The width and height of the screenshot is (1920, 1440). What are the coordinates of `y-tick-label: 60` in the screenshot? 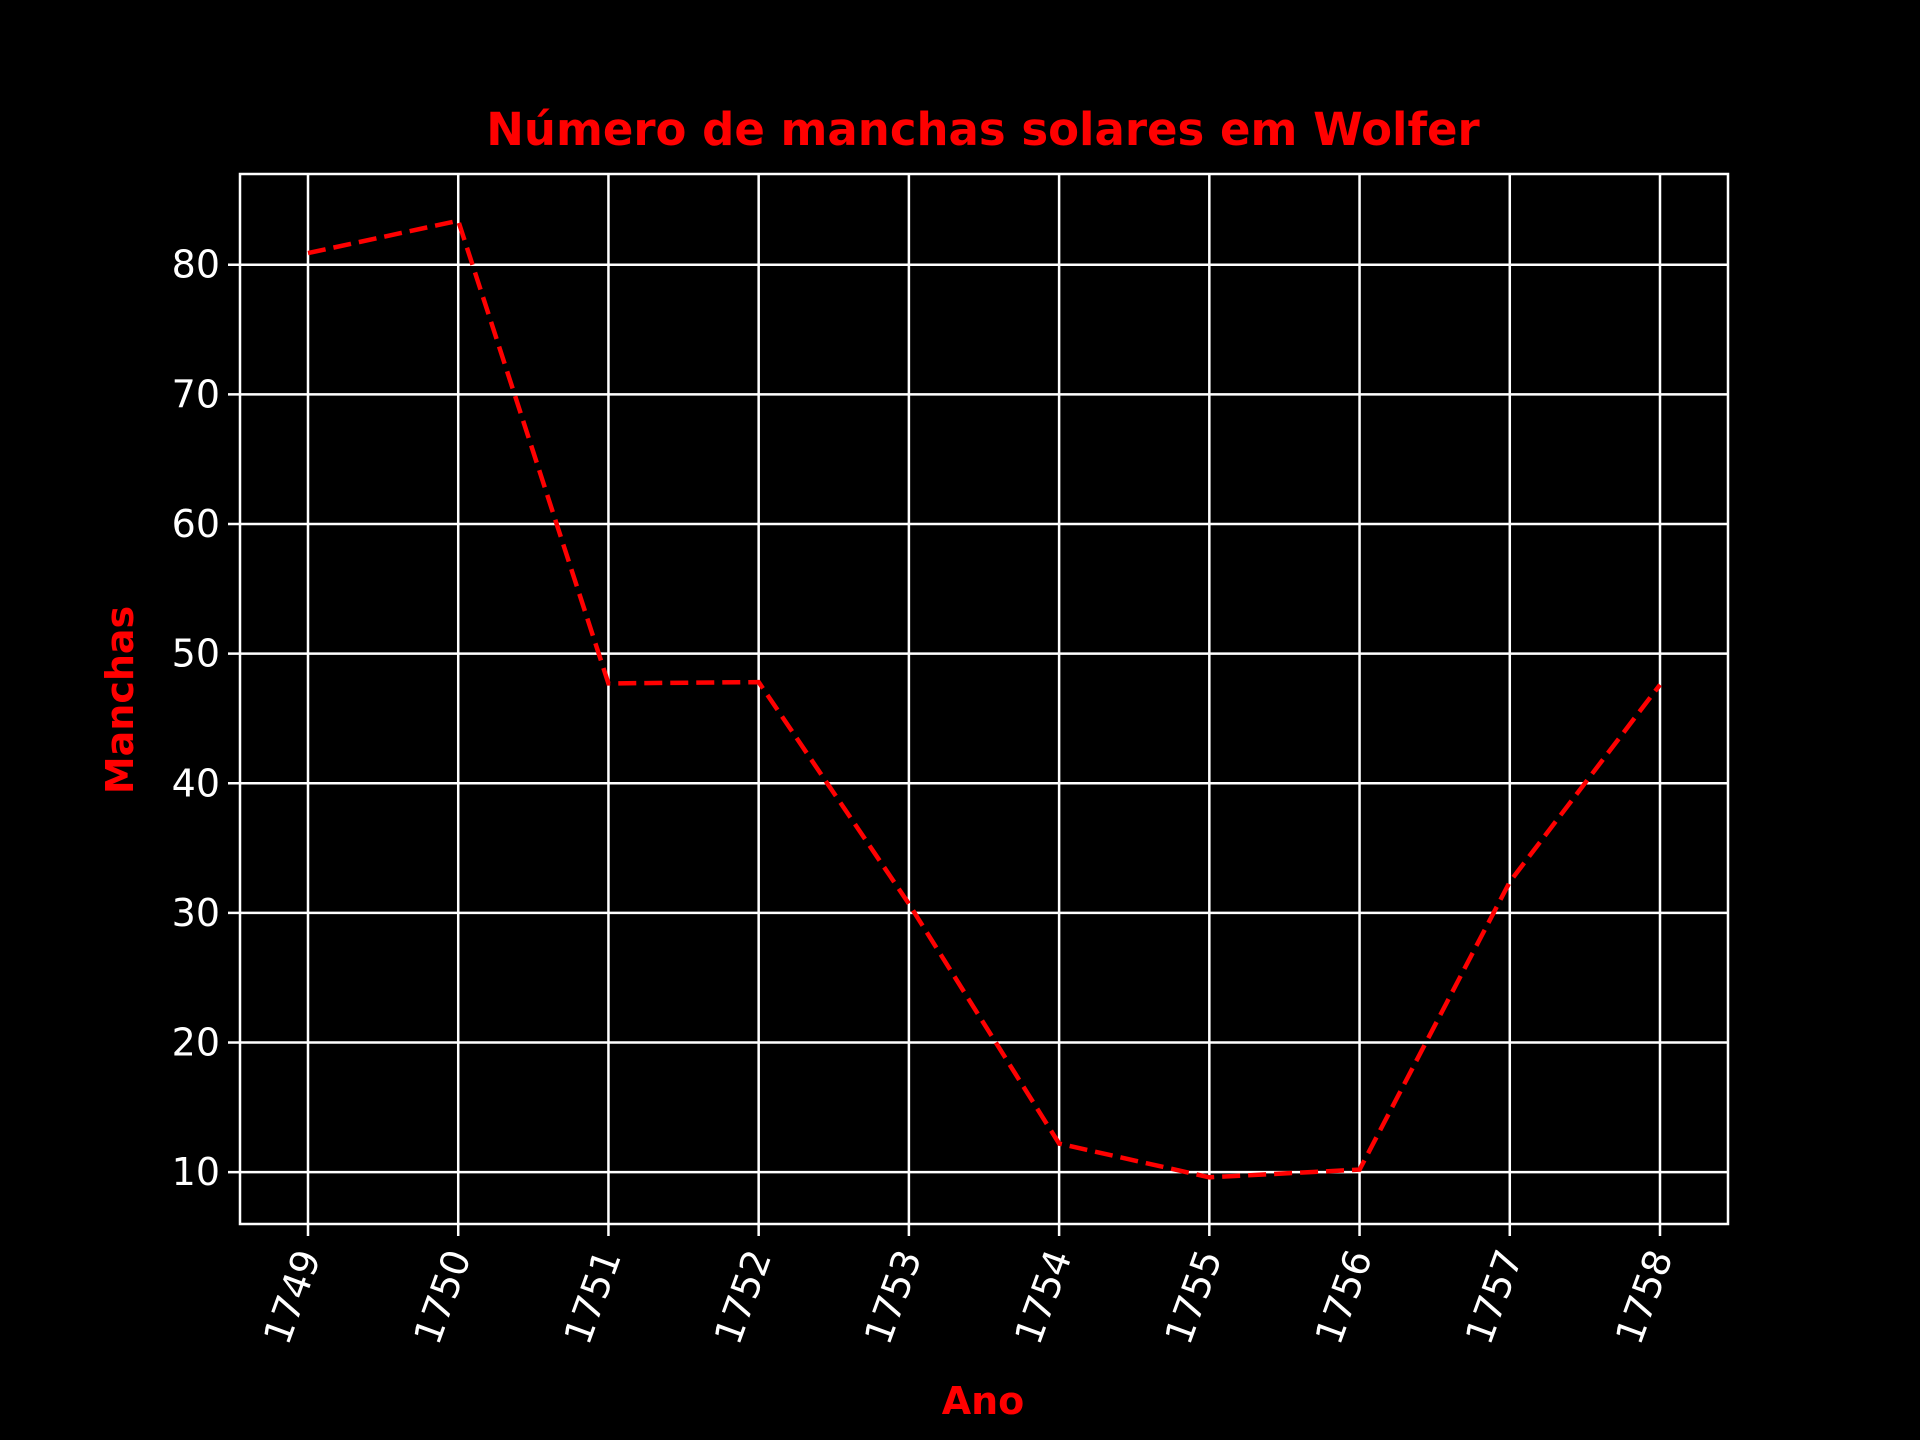 It's located at (196, 524).